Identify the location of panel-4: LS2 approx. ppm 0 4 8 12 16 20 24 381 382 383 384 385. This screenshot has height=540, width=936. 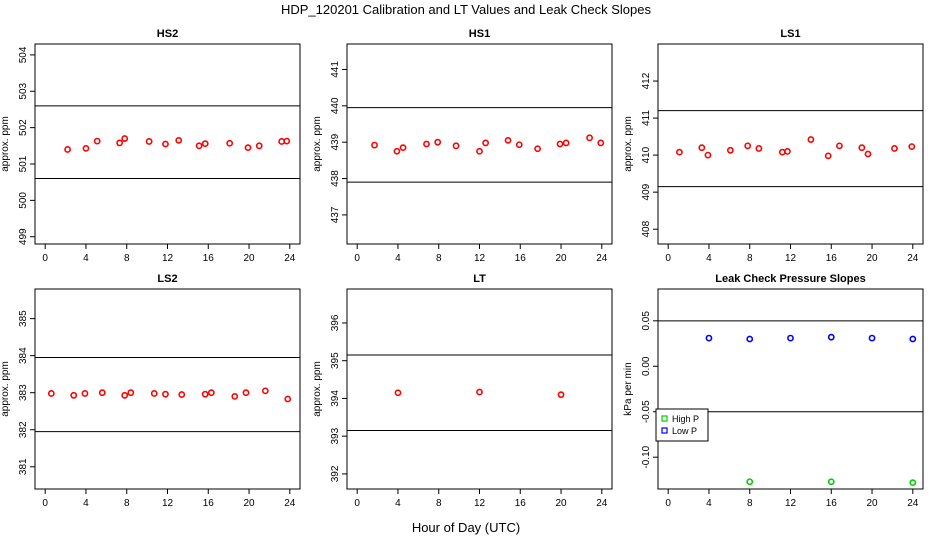
(150, 391).